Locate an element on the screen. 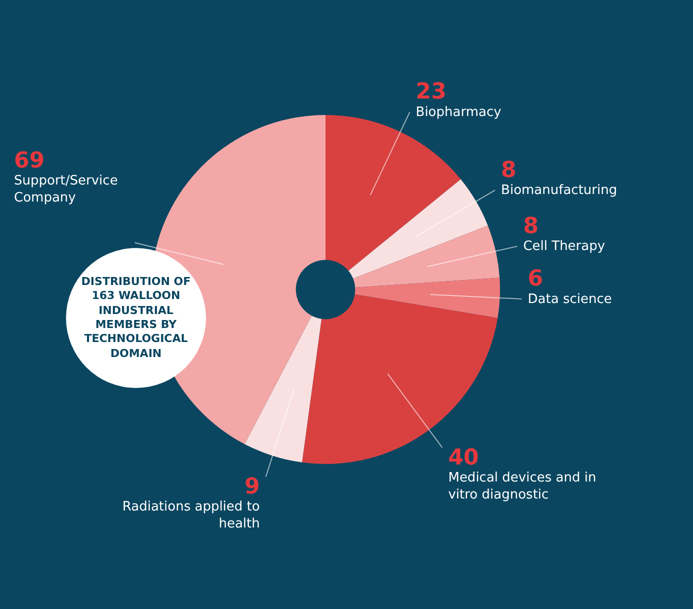 The height and width of the screenshot is (609, 693). slice-label: Support/Service Company is located at coordinates (66, 189).